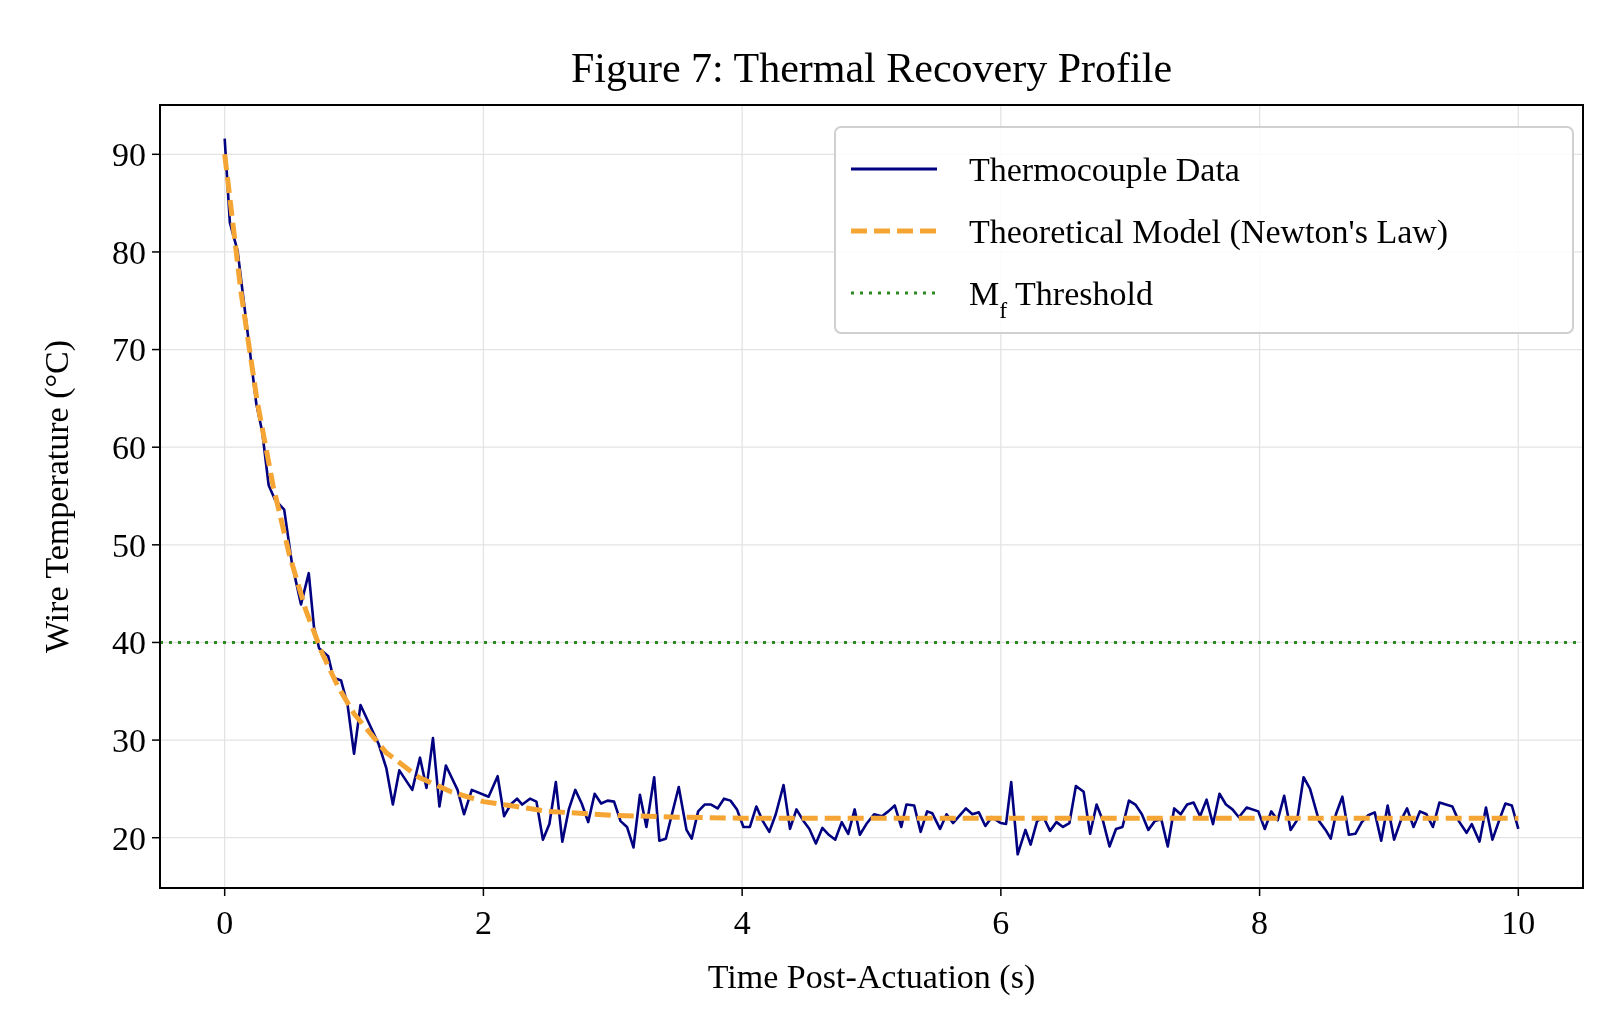 Image resolution: width=1615 pixels, height=1023 pixels. I want to click on legend-label: M$_{f}$ Threshold, so click(1061, 298).